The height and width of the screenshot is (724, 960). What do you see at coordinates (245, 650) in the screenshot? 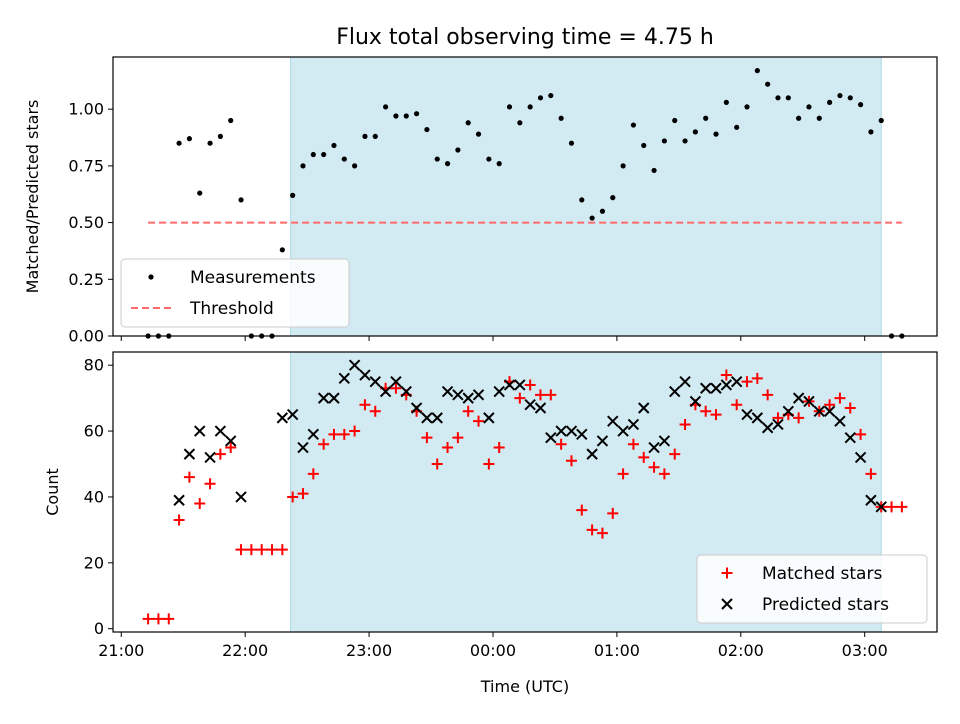
I see `x-tick-label: 22:00` at bounding box center [245, 650].